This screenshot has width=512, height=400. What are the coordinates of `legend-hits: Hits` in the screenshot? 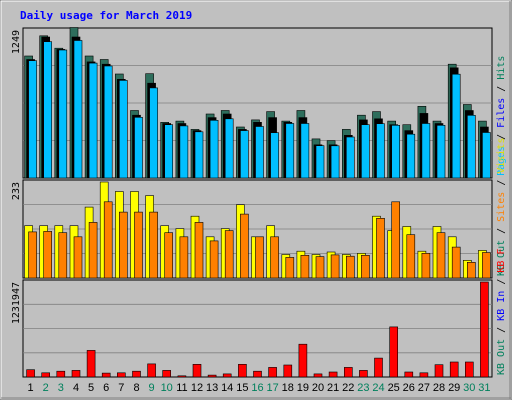 It's located at (501, 68).